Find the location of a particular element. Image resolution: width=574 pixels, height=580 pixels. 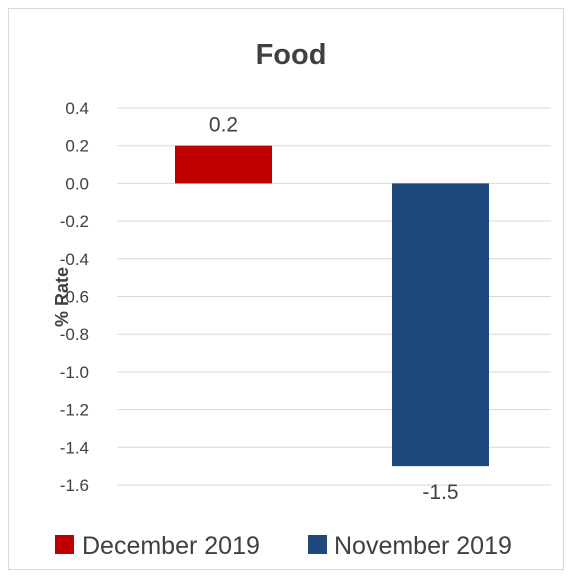

data-label: -1.5 is located at coordinates (440, 492).